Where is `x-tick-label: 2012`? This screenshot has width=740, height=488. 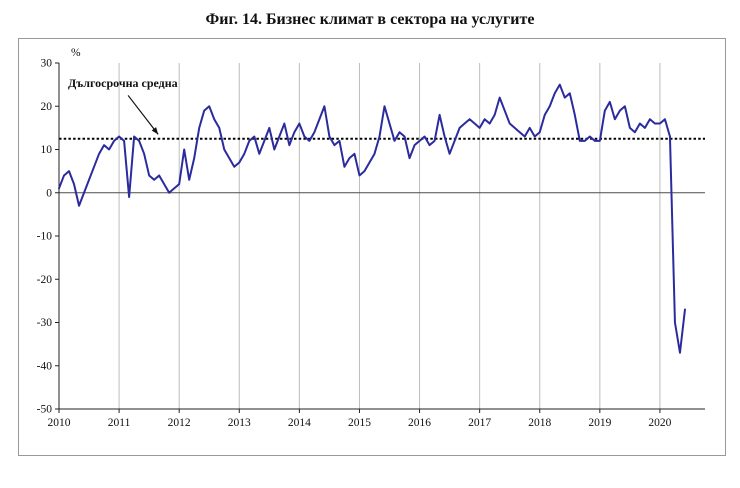 x-tick-label: 2012 is located at coordinates (179, 423).